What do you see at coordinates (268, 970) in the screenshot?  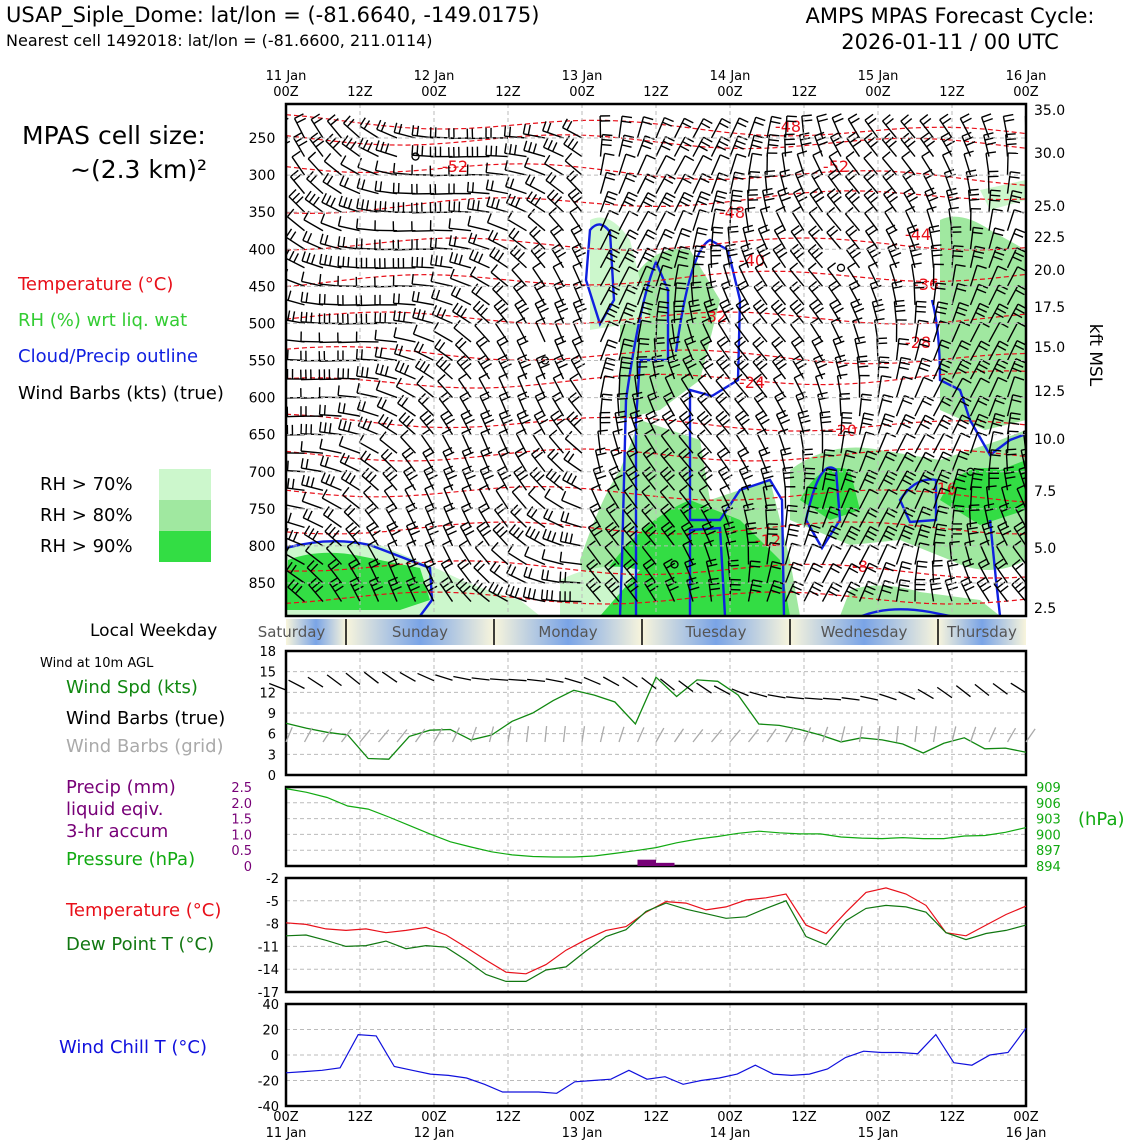 I see `temp-panel-tick-label: -14` at bounding box center [268, 970].